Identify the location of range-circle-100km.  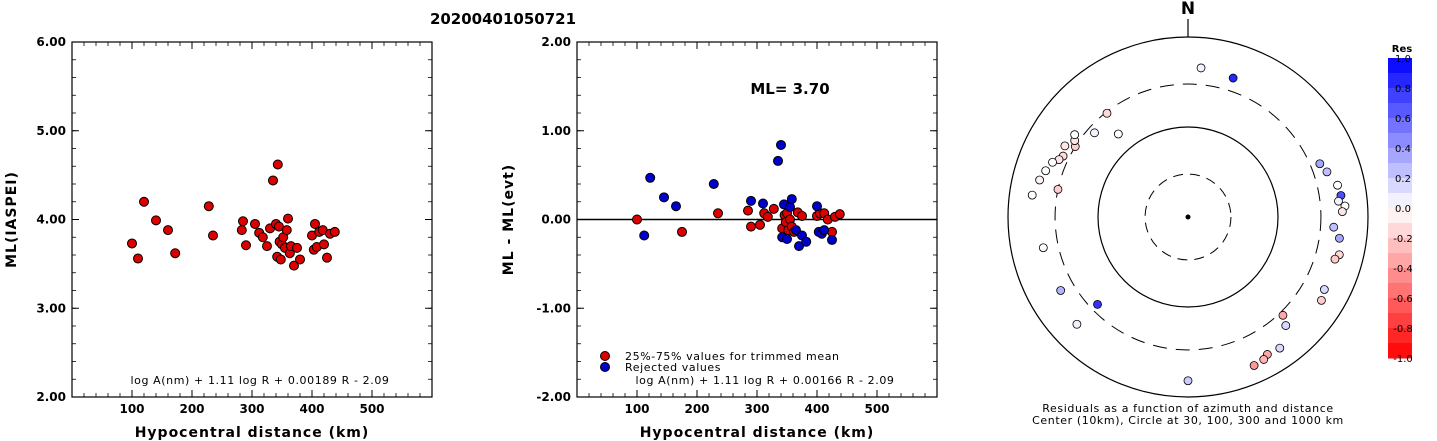
(1188, 217).